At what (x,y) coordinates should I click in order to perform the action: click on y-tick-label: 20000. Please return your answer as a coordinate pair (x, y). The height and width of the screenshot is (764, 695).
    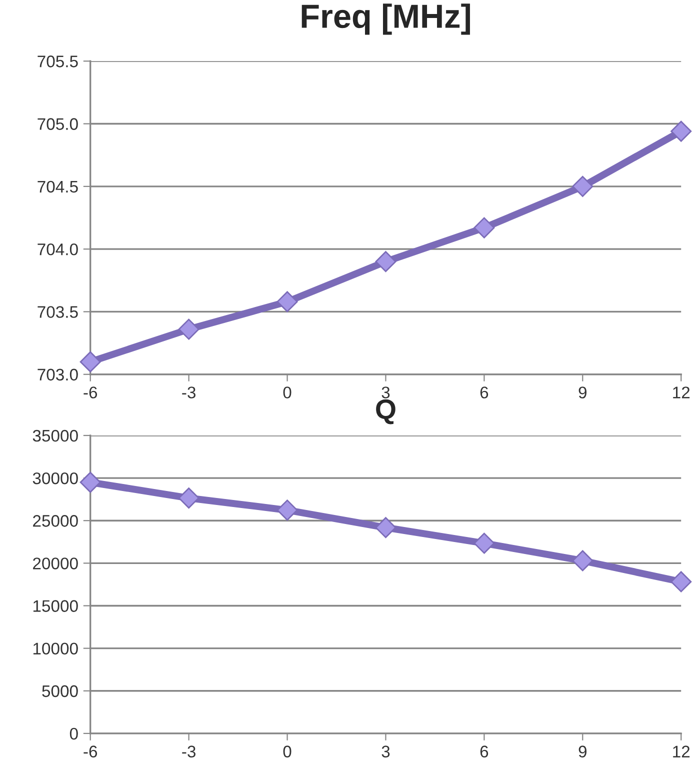
    Looking at the image, I should click on (55, 564).